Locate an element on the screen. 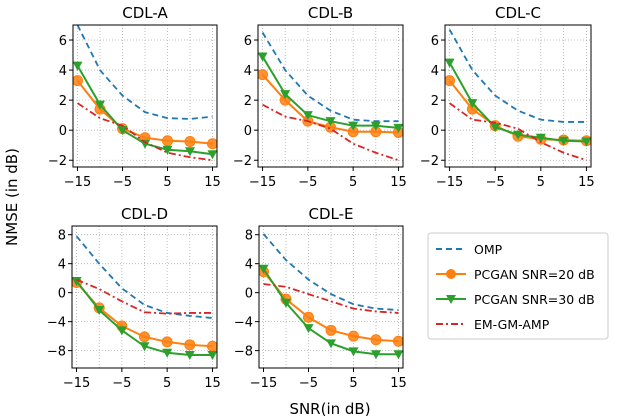  panel-title: CDL-A is located at coordinates (145, 13).